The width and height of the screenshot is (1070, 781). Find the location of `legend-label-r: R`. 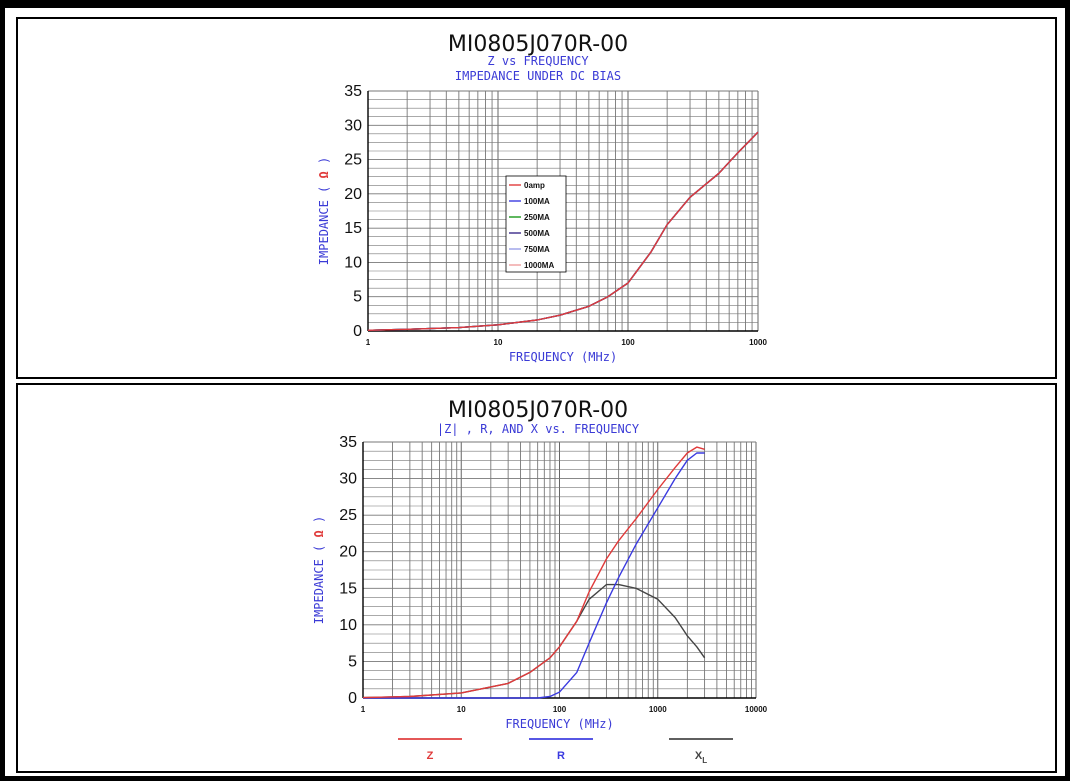

legend-label-r: R is located at coordinates (561, 756).